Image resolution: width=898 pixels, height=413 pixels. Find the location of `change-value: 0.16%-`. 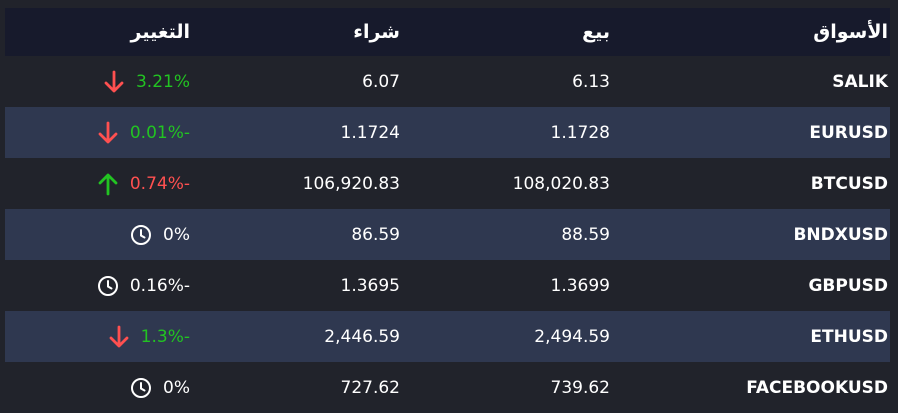

change-value: 0.16%- is located at coordinates (159, 285).